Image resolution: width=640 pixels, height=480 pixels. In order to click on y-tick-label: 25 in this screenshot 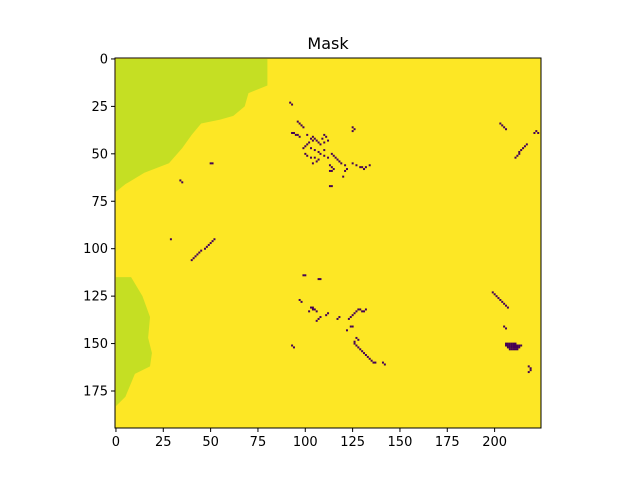, I will do `click(99, 107)`.